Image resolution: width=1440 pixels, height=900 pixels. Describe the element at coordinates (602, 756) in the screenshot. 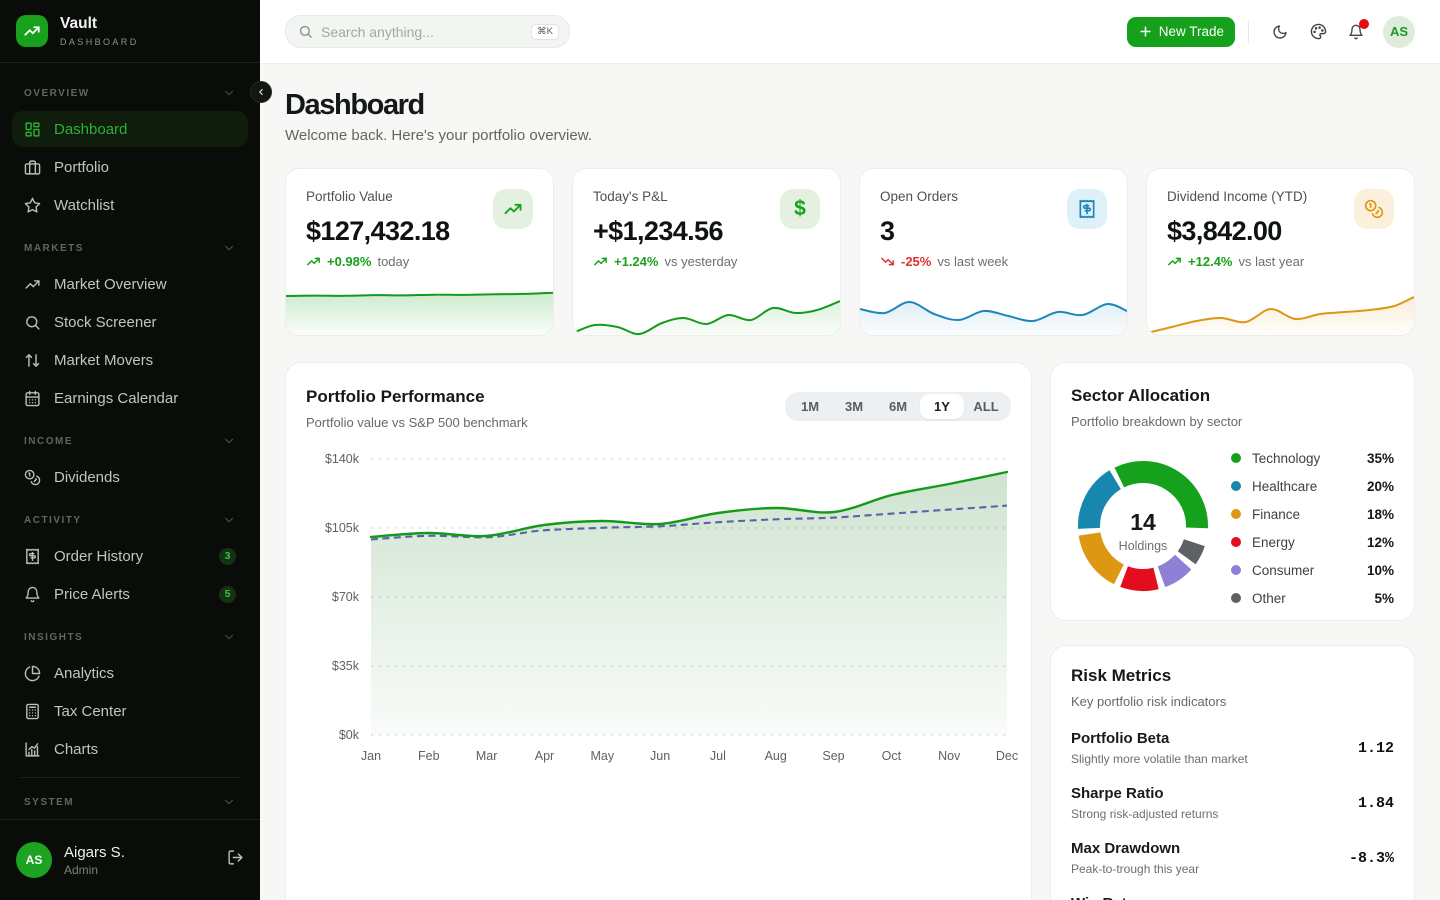

I see `svg-text: May` at that location.